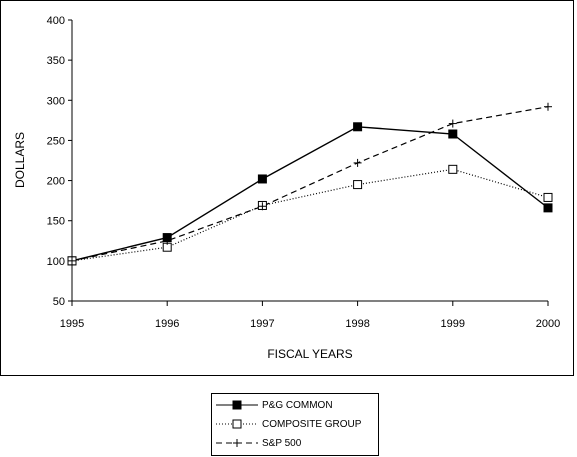  Describe the element at coordinates (548, 324) in the screenshot. I see `x-tick-label: 2000` at that location.